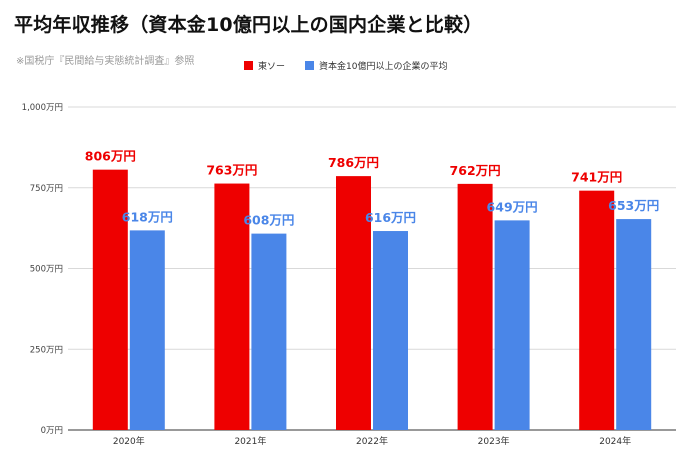 This screenshot has height=462, width=700. I want to click on x-tick-label: 2024年, so click(615, 441).